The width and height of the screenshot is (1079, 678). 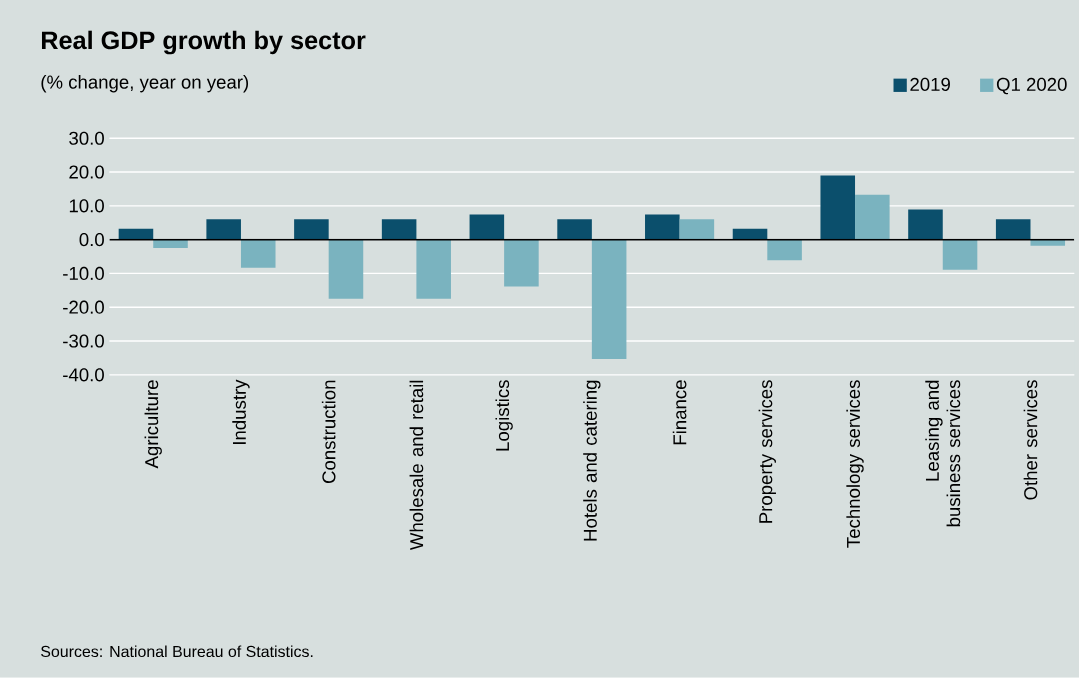 What do you see at coordinates (241, 412) in the screenshot?
I see `x-tick-label: Industry` at bounding box center [241, 412].